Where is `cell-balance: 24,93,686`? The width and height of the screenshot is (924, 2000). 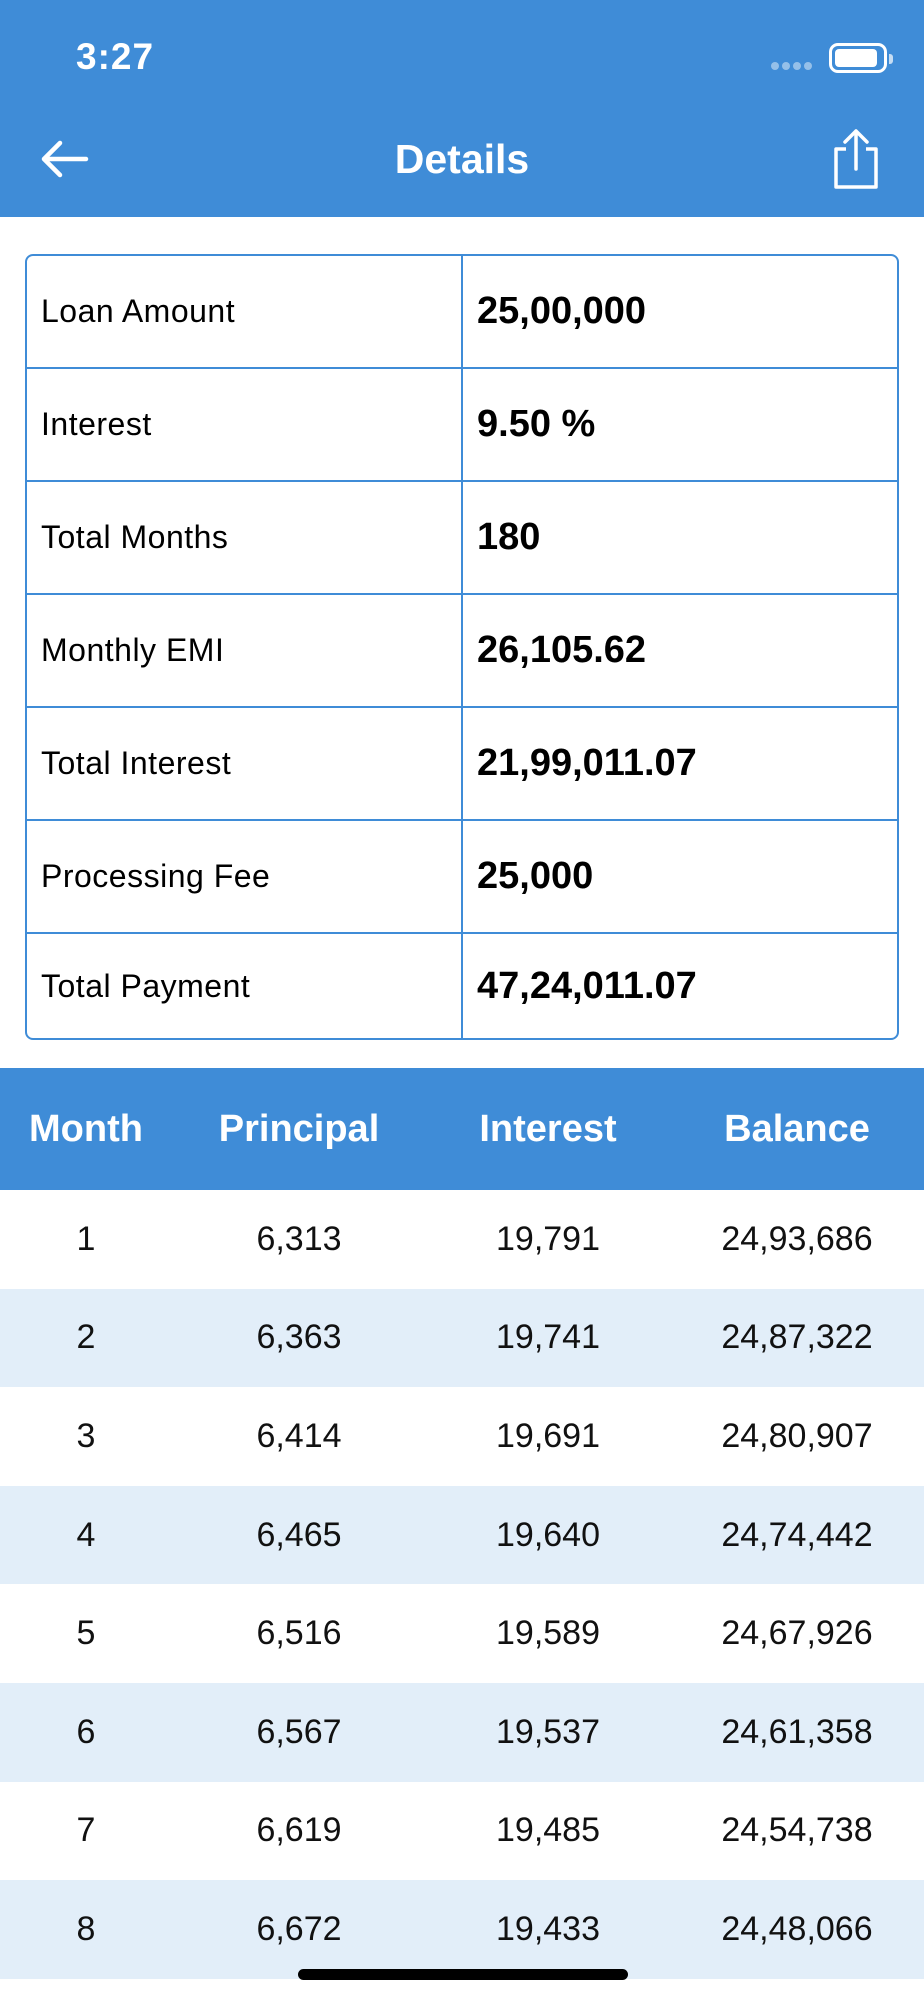 cell-balance: 24,93,686 is located at coordinates (797, 1238).